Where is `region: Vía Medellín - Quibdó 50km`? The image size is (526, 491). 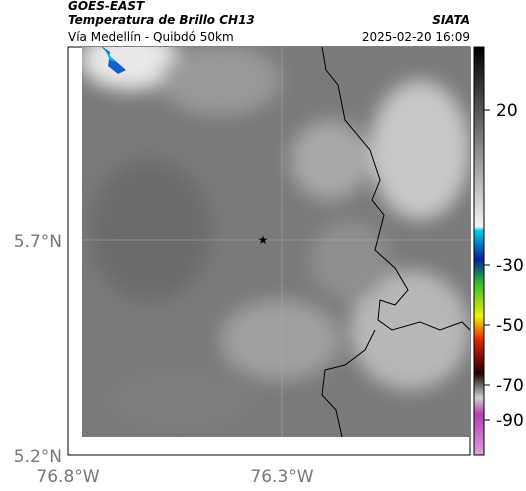 region: Vía Medellín - Quibdó 50km is located at coordinates (151, 37).